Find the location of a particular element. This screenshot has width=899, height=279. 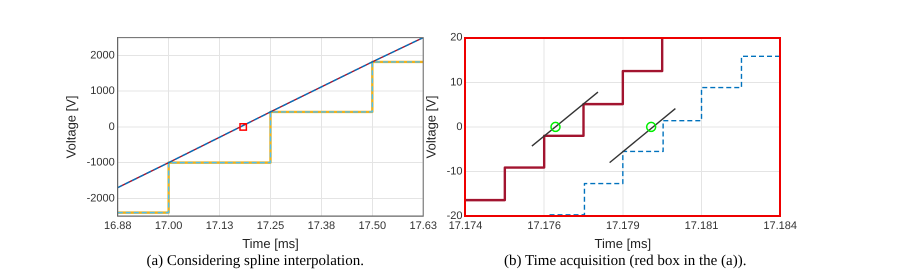

x-tick-label: 17.176 is located at coordinates (544, 226).